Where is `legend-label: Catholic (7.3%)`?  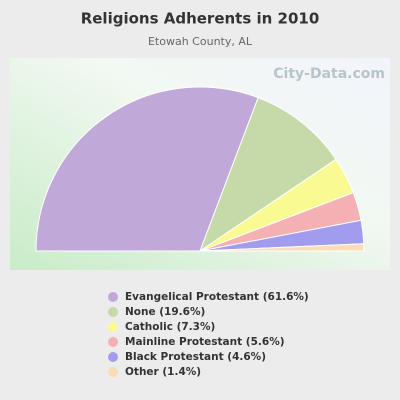 legend-label: Catholic (7.3%) is located at coordinates (170, 327).